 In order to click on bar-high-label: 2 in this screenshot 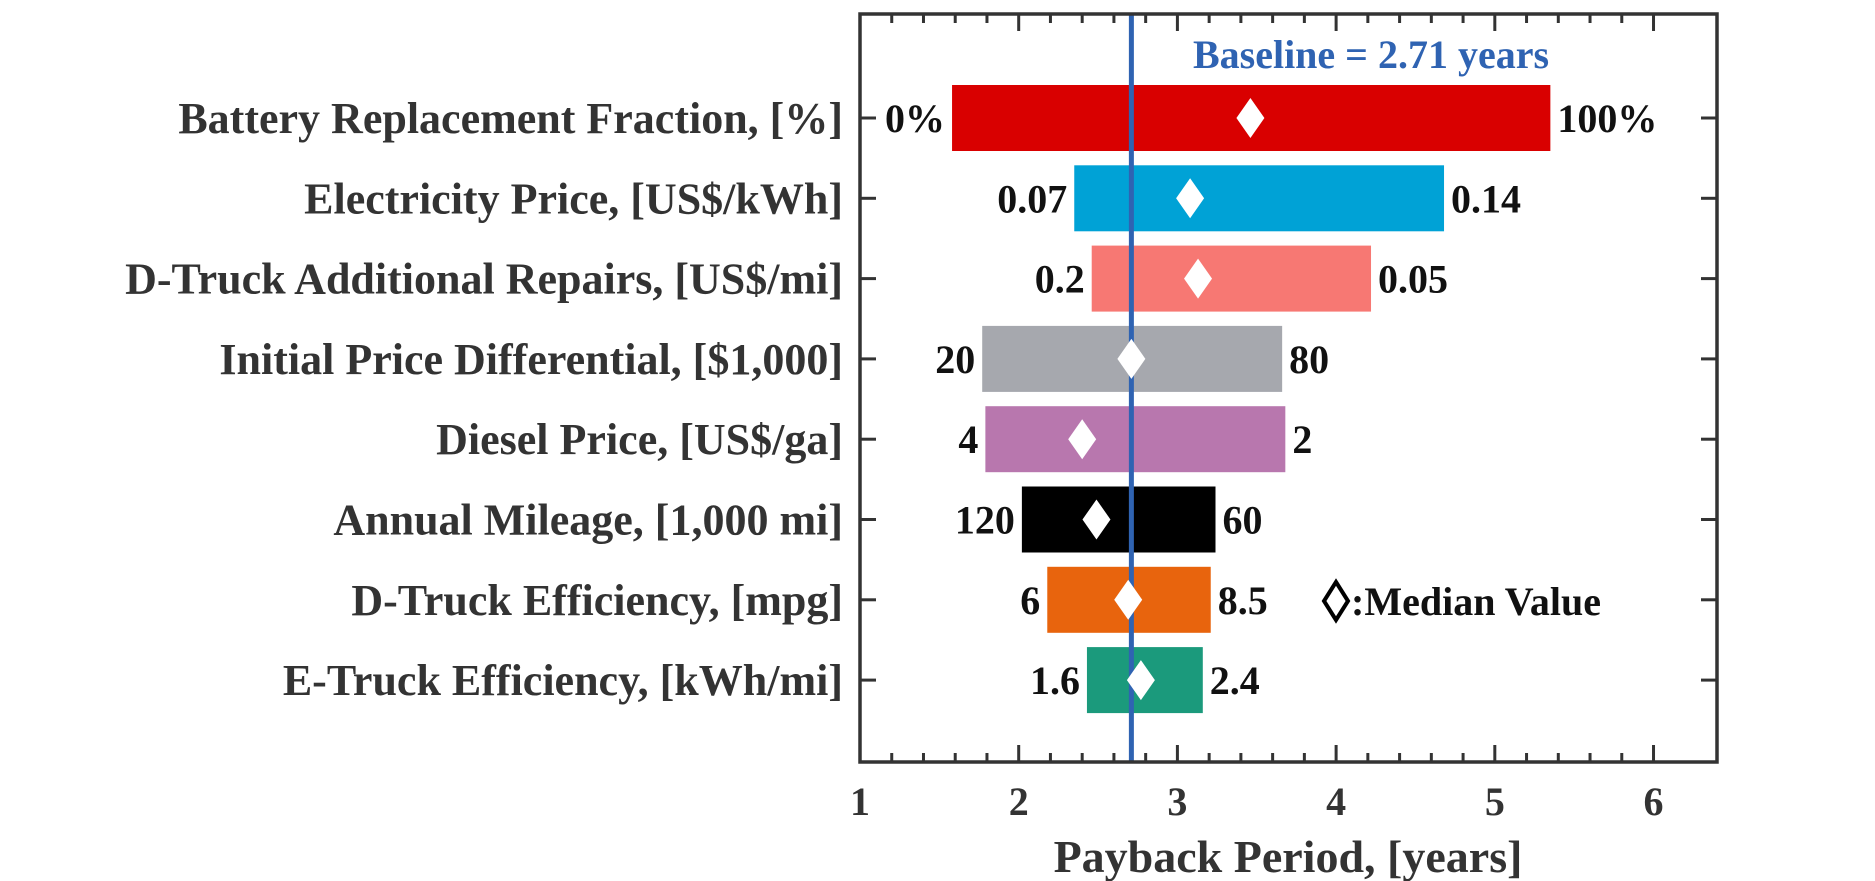, I will do `click(1302, 439)`.